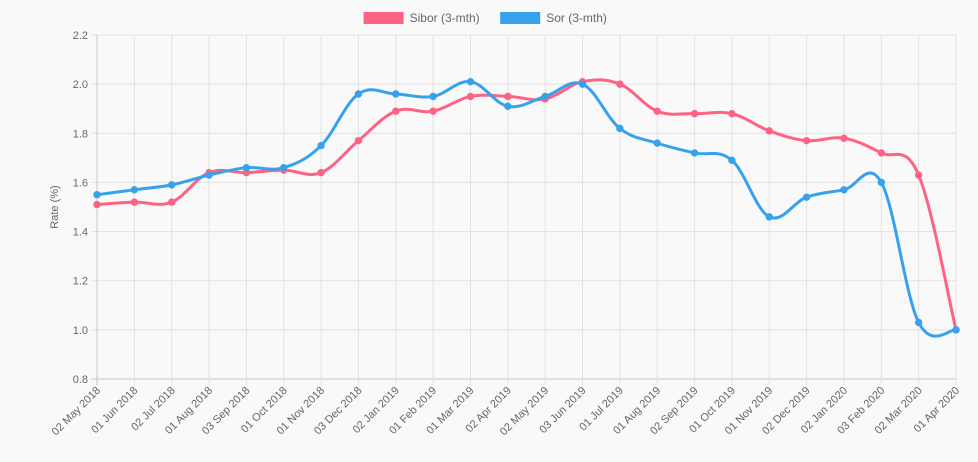 The image size is (978, 462). Describe the element at coordinates (485, 18) in the screenshot. I see `legend: Sibor (3-mth) Sor (3-mth)` at that location.